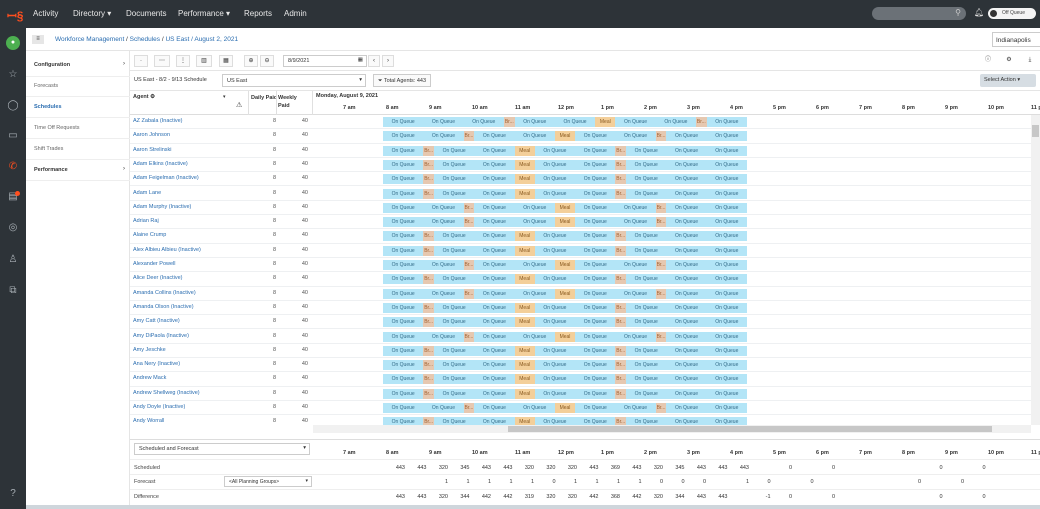 This screenshot has width=1040, height=509. What do you see at coordinates (251, 61) in the screenshot?
I see `zoom-in-icon: ⊕` at bounding box center [251, 61].